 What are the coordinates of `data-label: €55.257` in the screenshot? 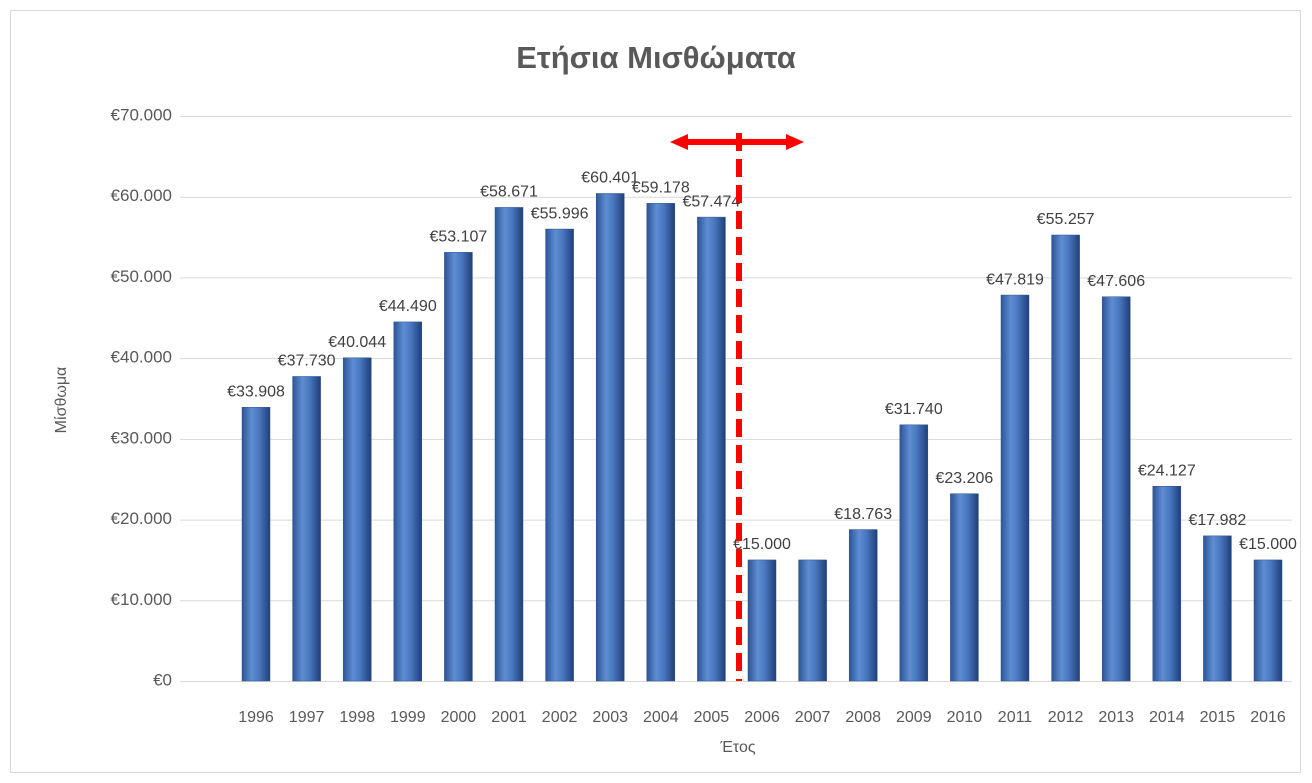 It's located at (1066, 219).